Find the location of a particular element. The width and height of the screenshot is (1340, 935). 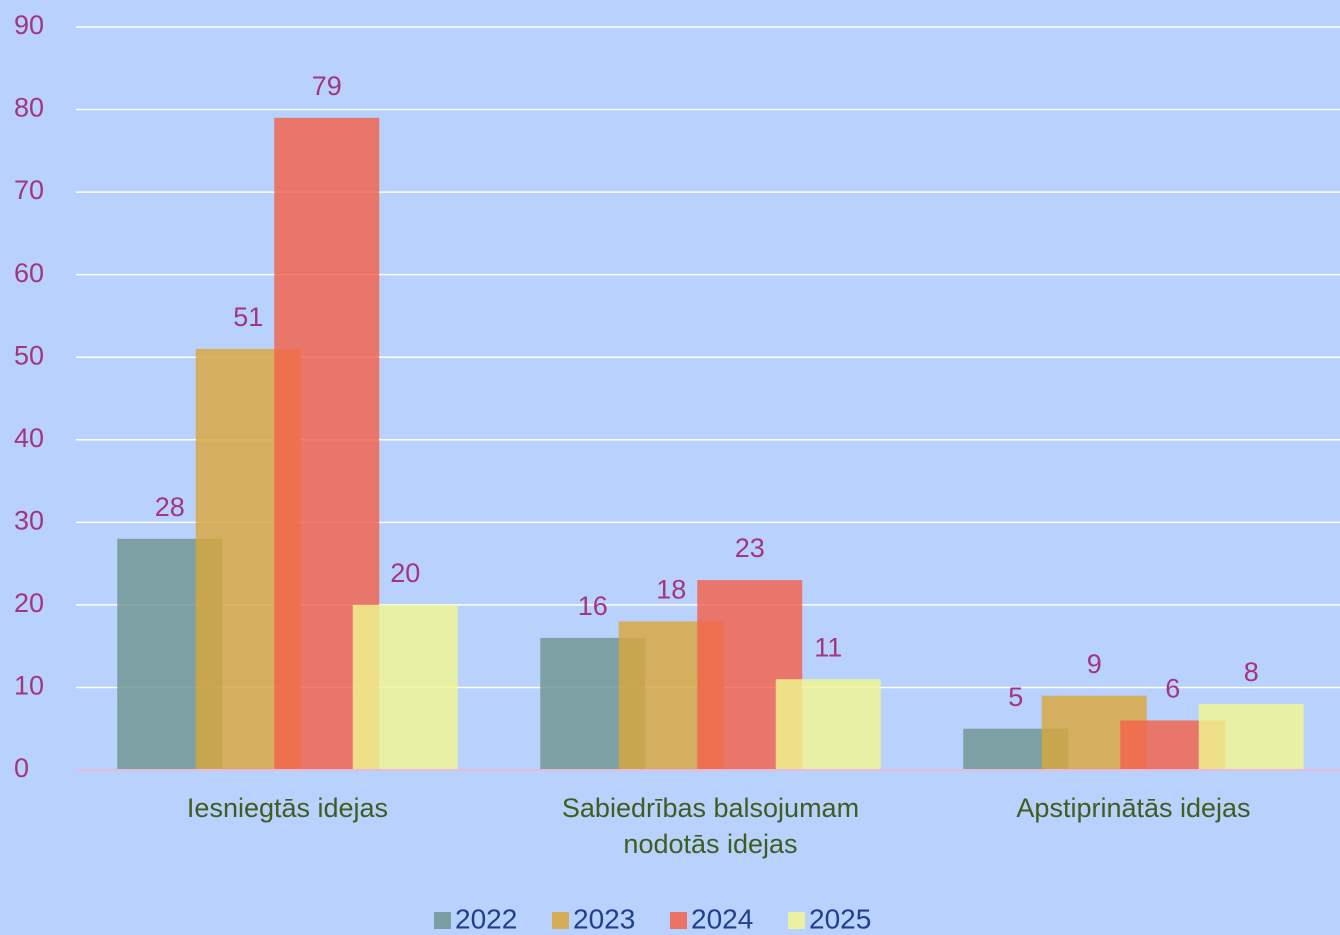

y-tick-label: 30 is located at coordinates (29, 520).